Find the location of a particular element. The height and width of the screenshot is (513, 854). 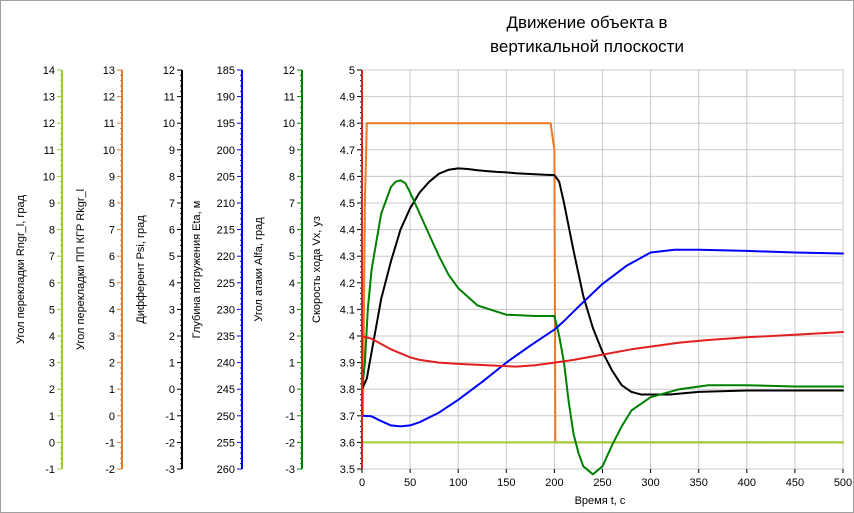

y-tick-label: 13 is located at coordinates (49, 98).